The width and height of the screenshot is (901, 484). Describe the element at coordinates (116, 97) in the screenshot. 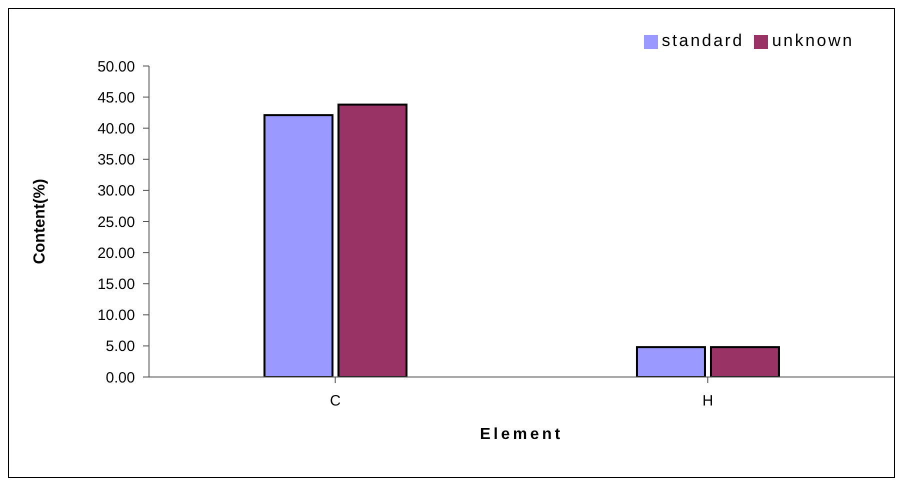

I see `y-tick-label: 45.00` at that location.